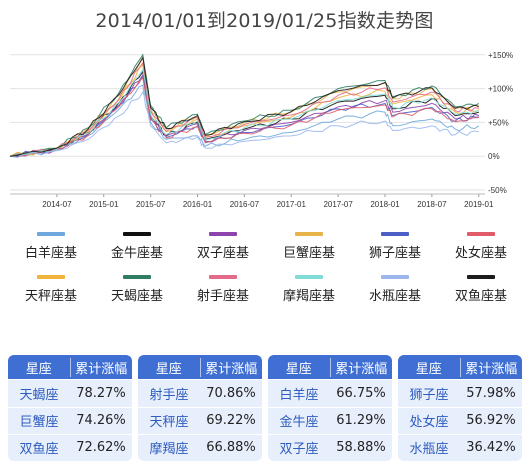  Describe the element at coordinates (299, 450) in the screenshot. I see `sign-name-cell: 双子座` at that location.